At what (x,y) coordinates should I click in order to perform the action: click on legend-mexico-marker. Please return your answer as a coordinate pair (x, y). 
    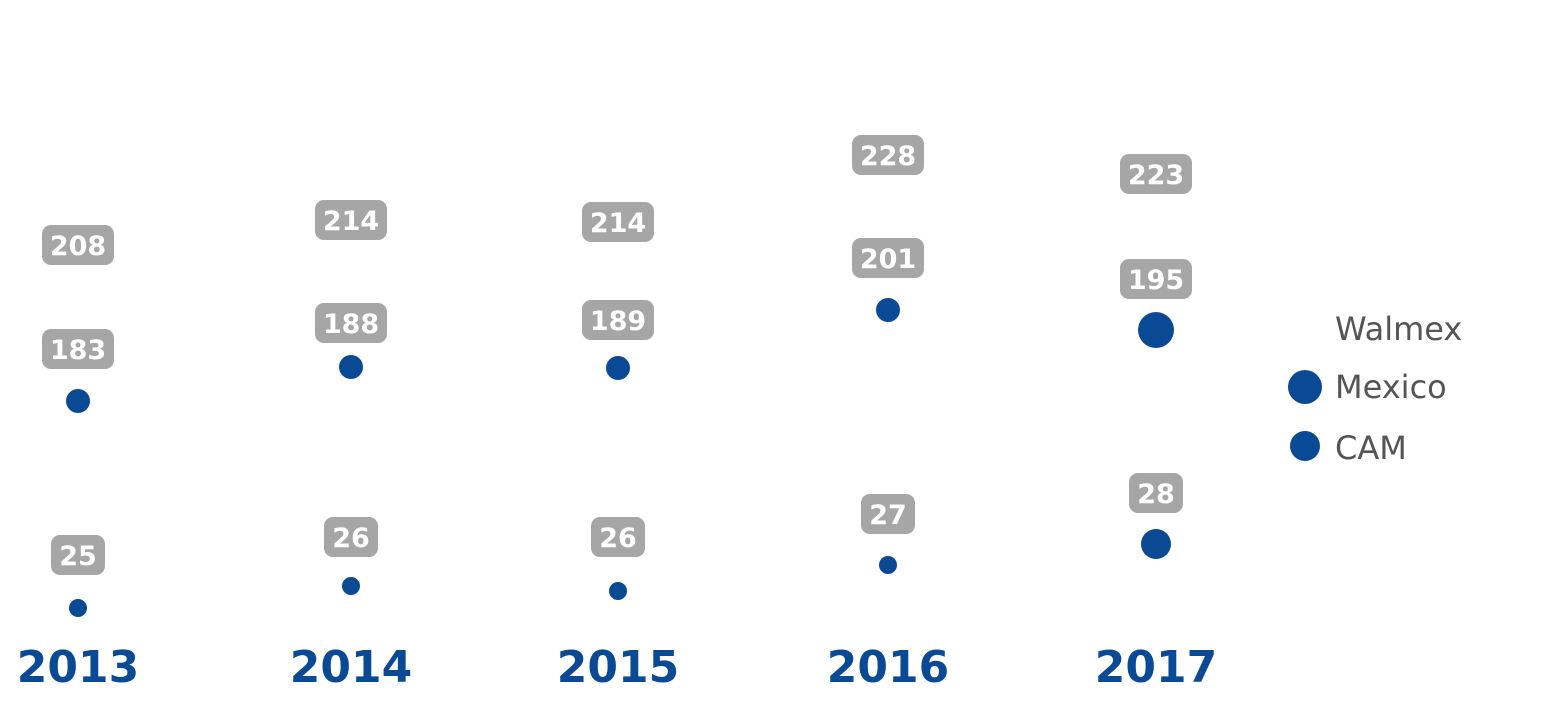
    Looking at the image, I should click on (1305, 387).